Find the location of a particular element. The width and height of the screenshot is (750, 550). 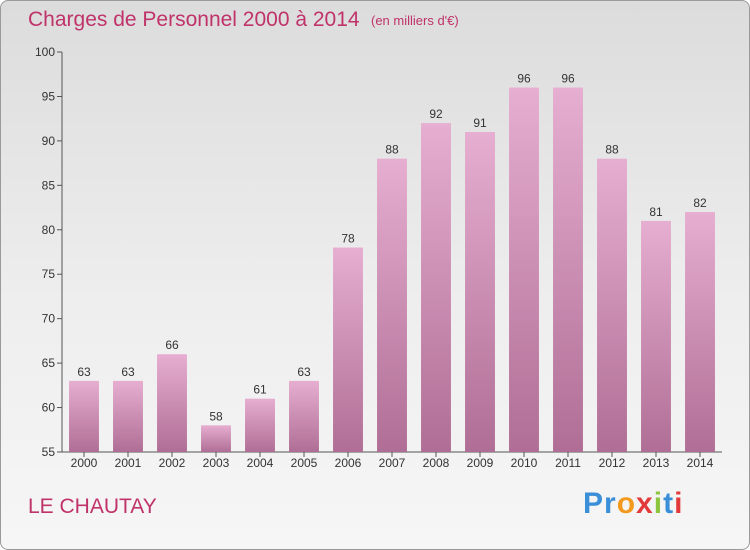

y-tick-label: 70 is located at coordinates (49, 319).